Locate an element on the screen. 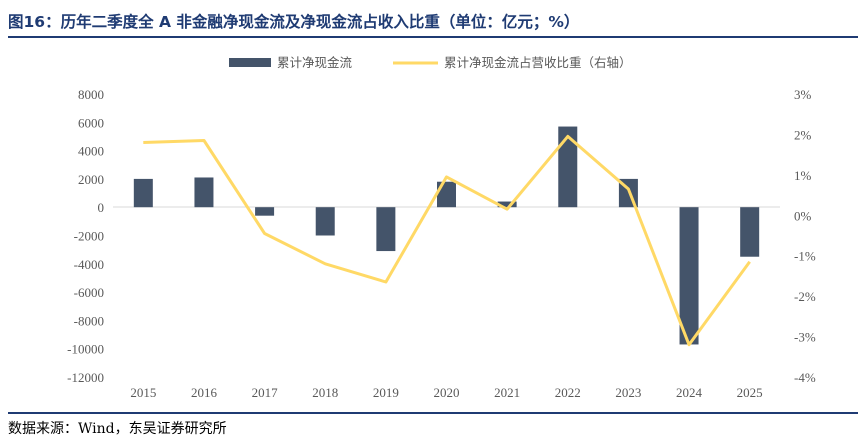 The height and width of the screenshot is (444, 866). bar-2018 is located at coordinates (325, 221).